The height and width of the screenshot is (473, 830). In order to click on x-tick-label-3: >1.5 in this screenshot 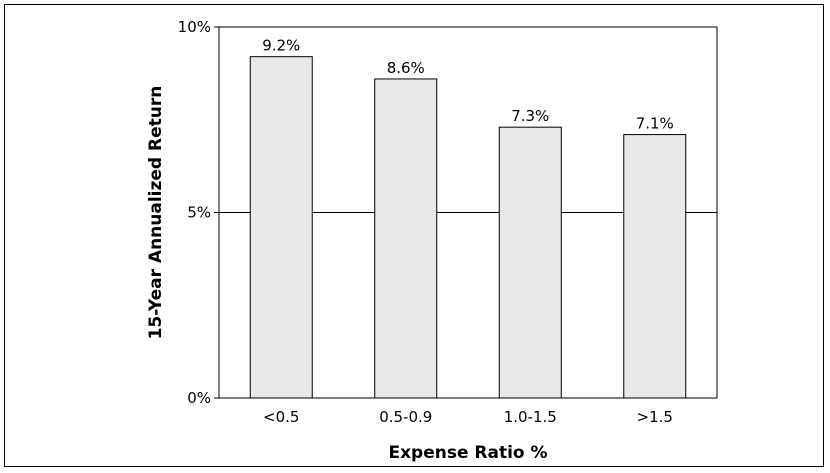, I will do `click(655, 417)`.